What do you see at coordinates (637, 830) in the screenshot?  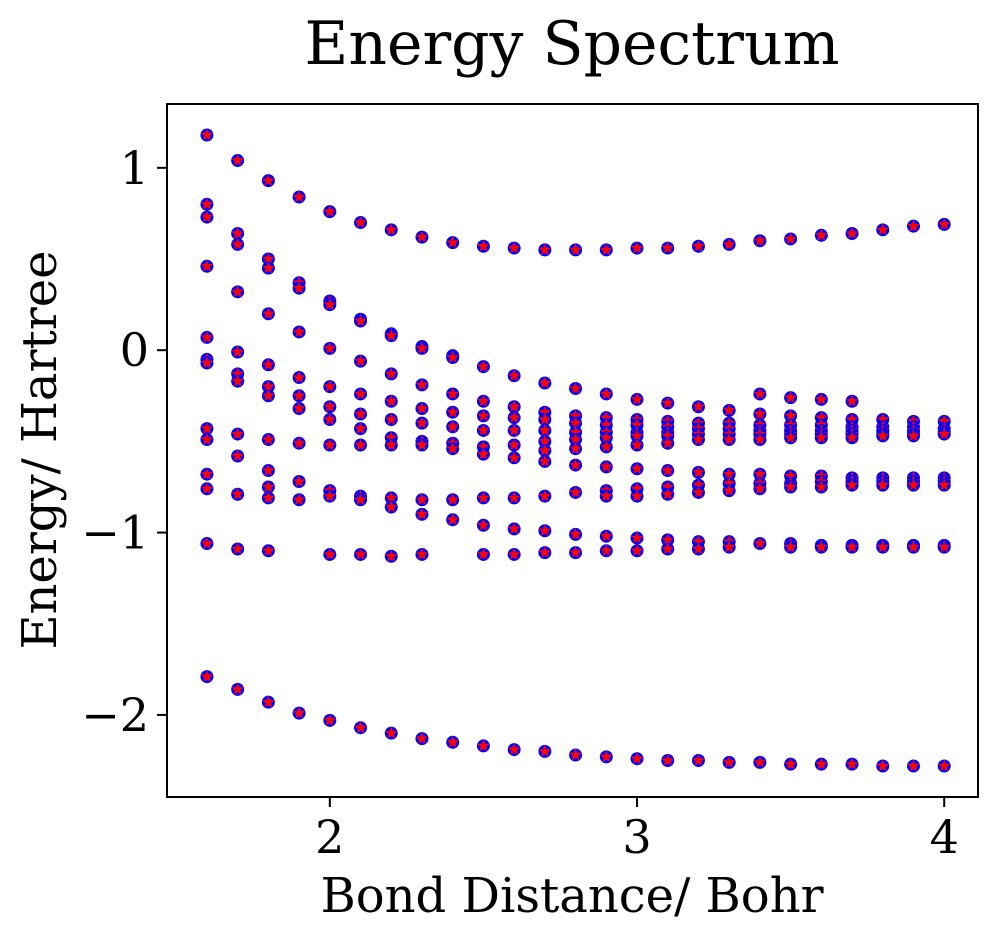 I see `x-axis-ticks: 2 3 4` at bounding box center [637, 830].